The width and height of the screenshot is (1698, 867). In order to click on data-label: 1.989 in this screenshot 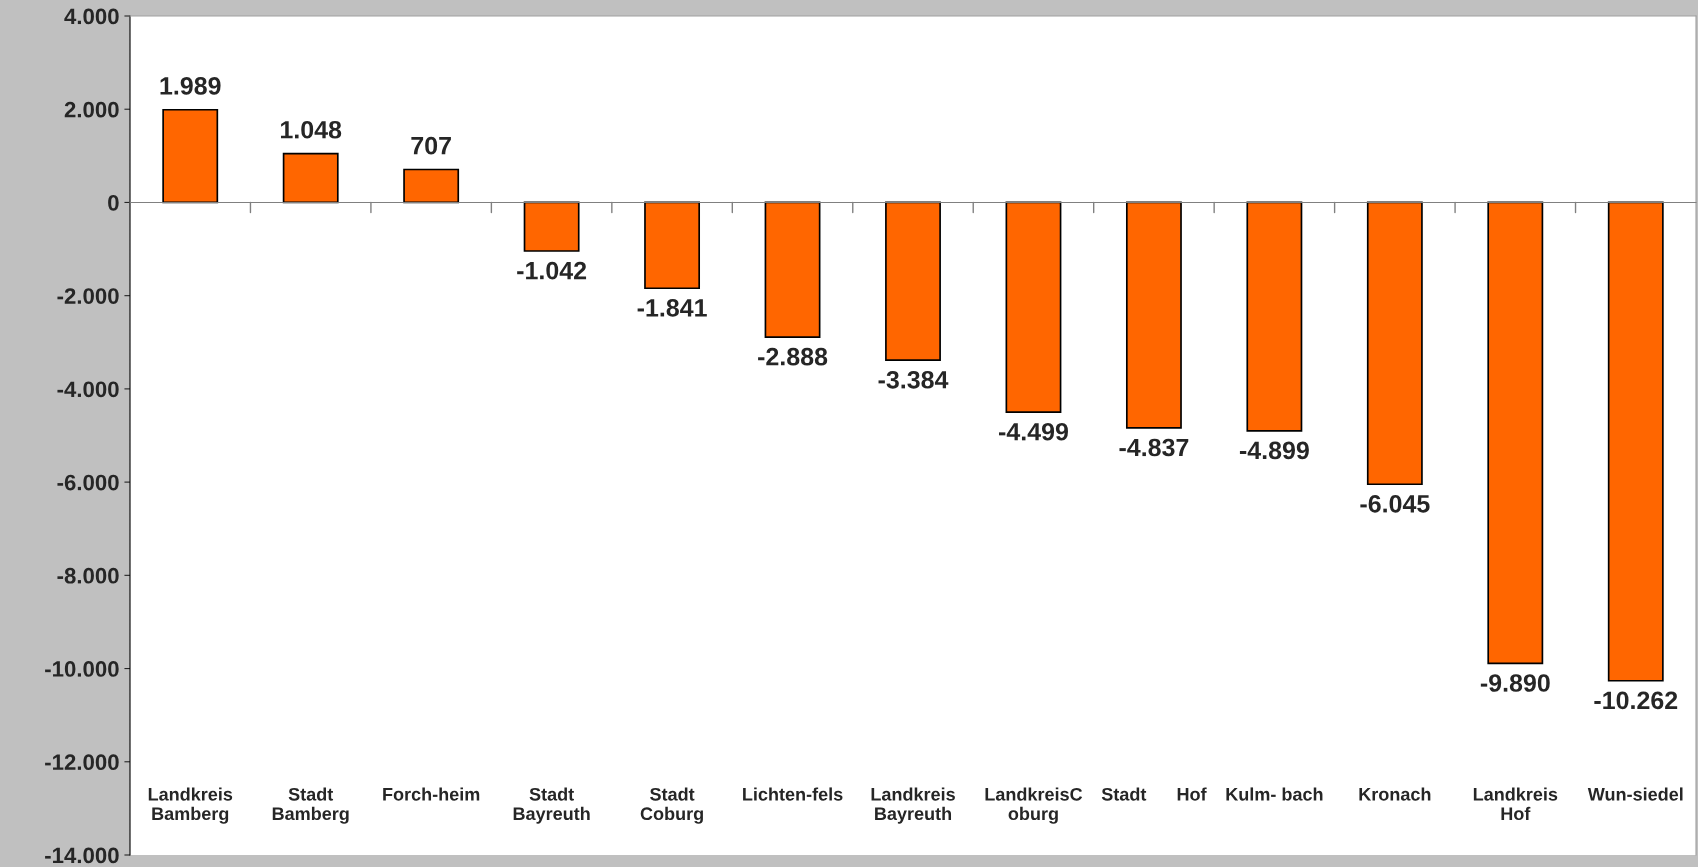, I will do `click(190, 86)`.